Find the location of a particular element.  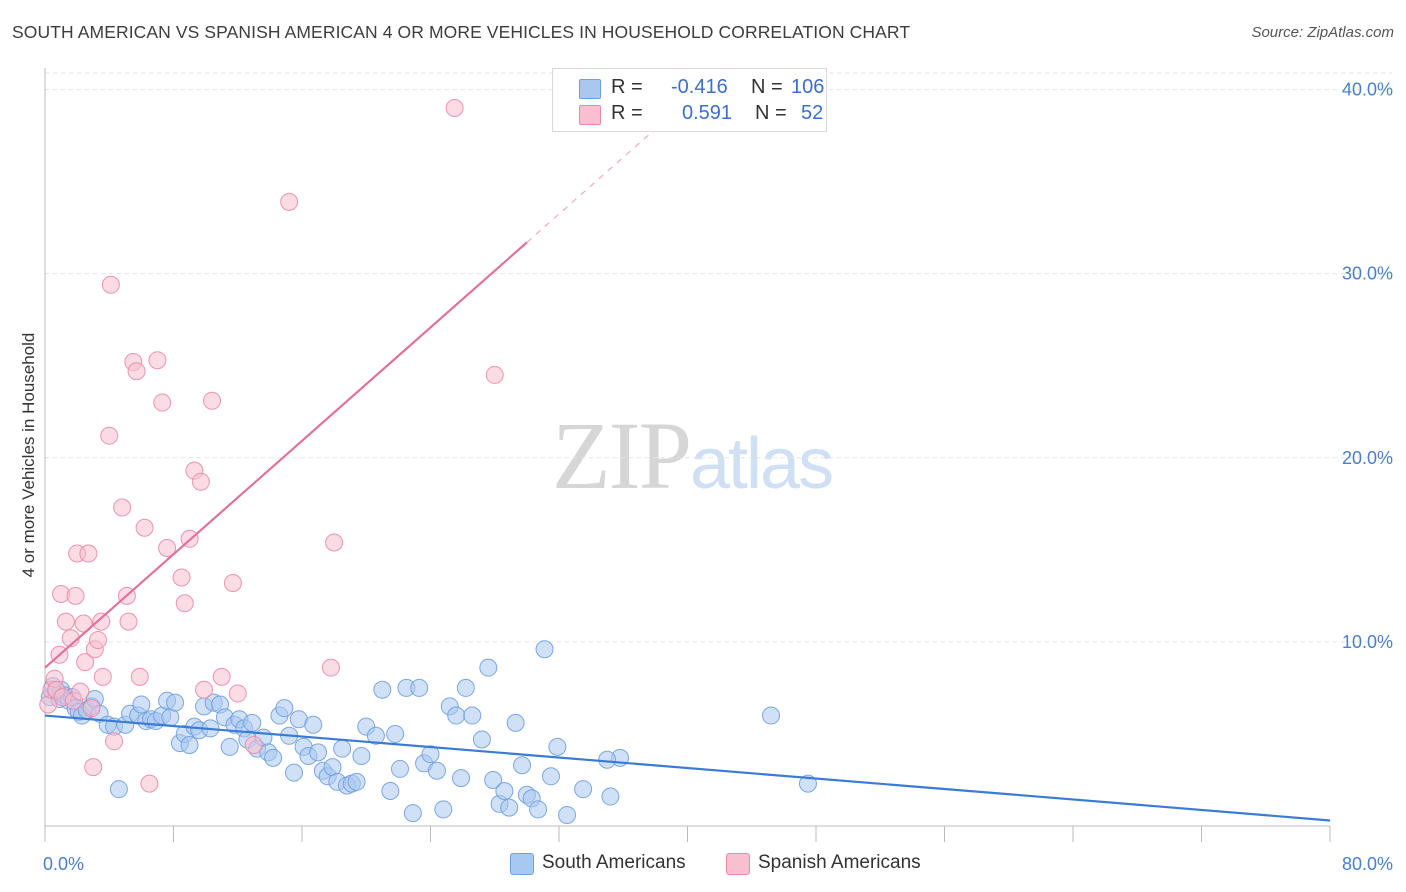

watermark-atlas: atlas is located at coordinates (762, 464).